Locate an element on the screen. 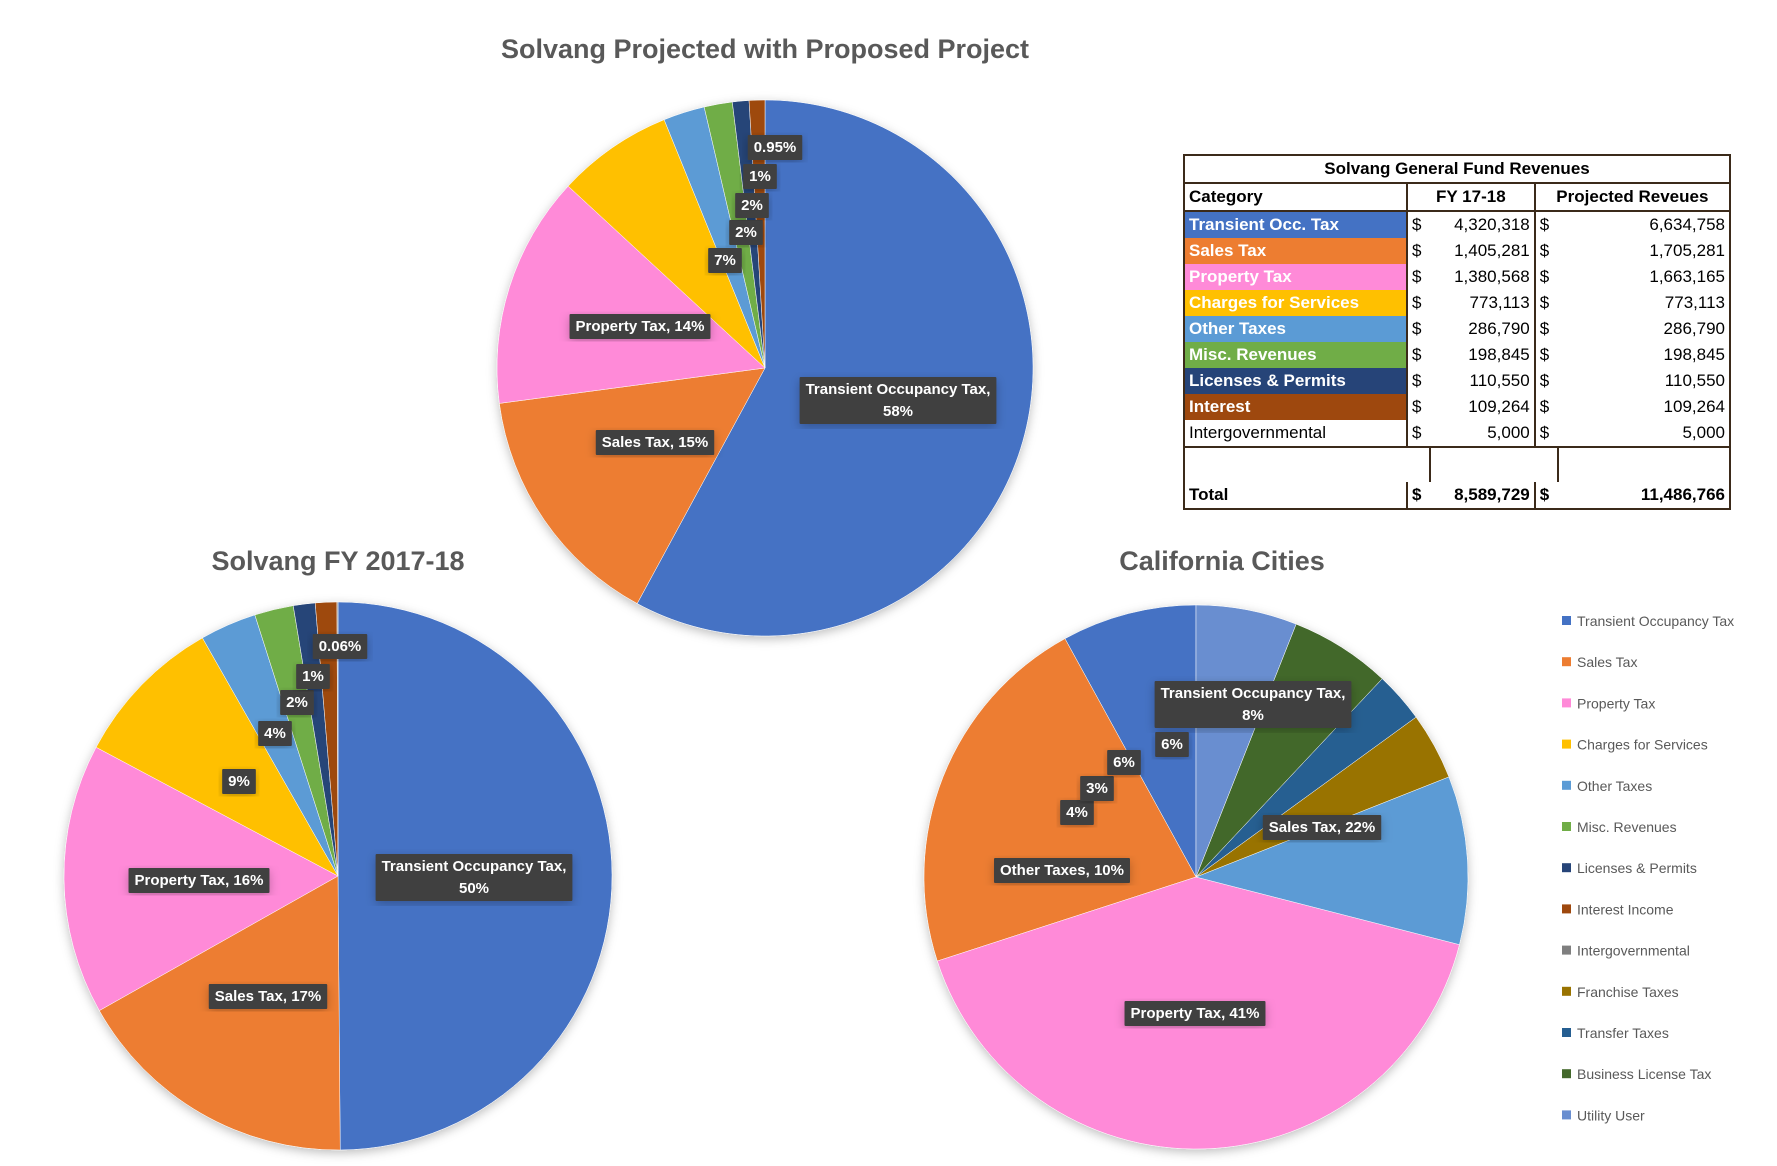 This screenshot has height=1166, width=1777. pie-slice-sales-tax is located at coordinates (220, 1013).